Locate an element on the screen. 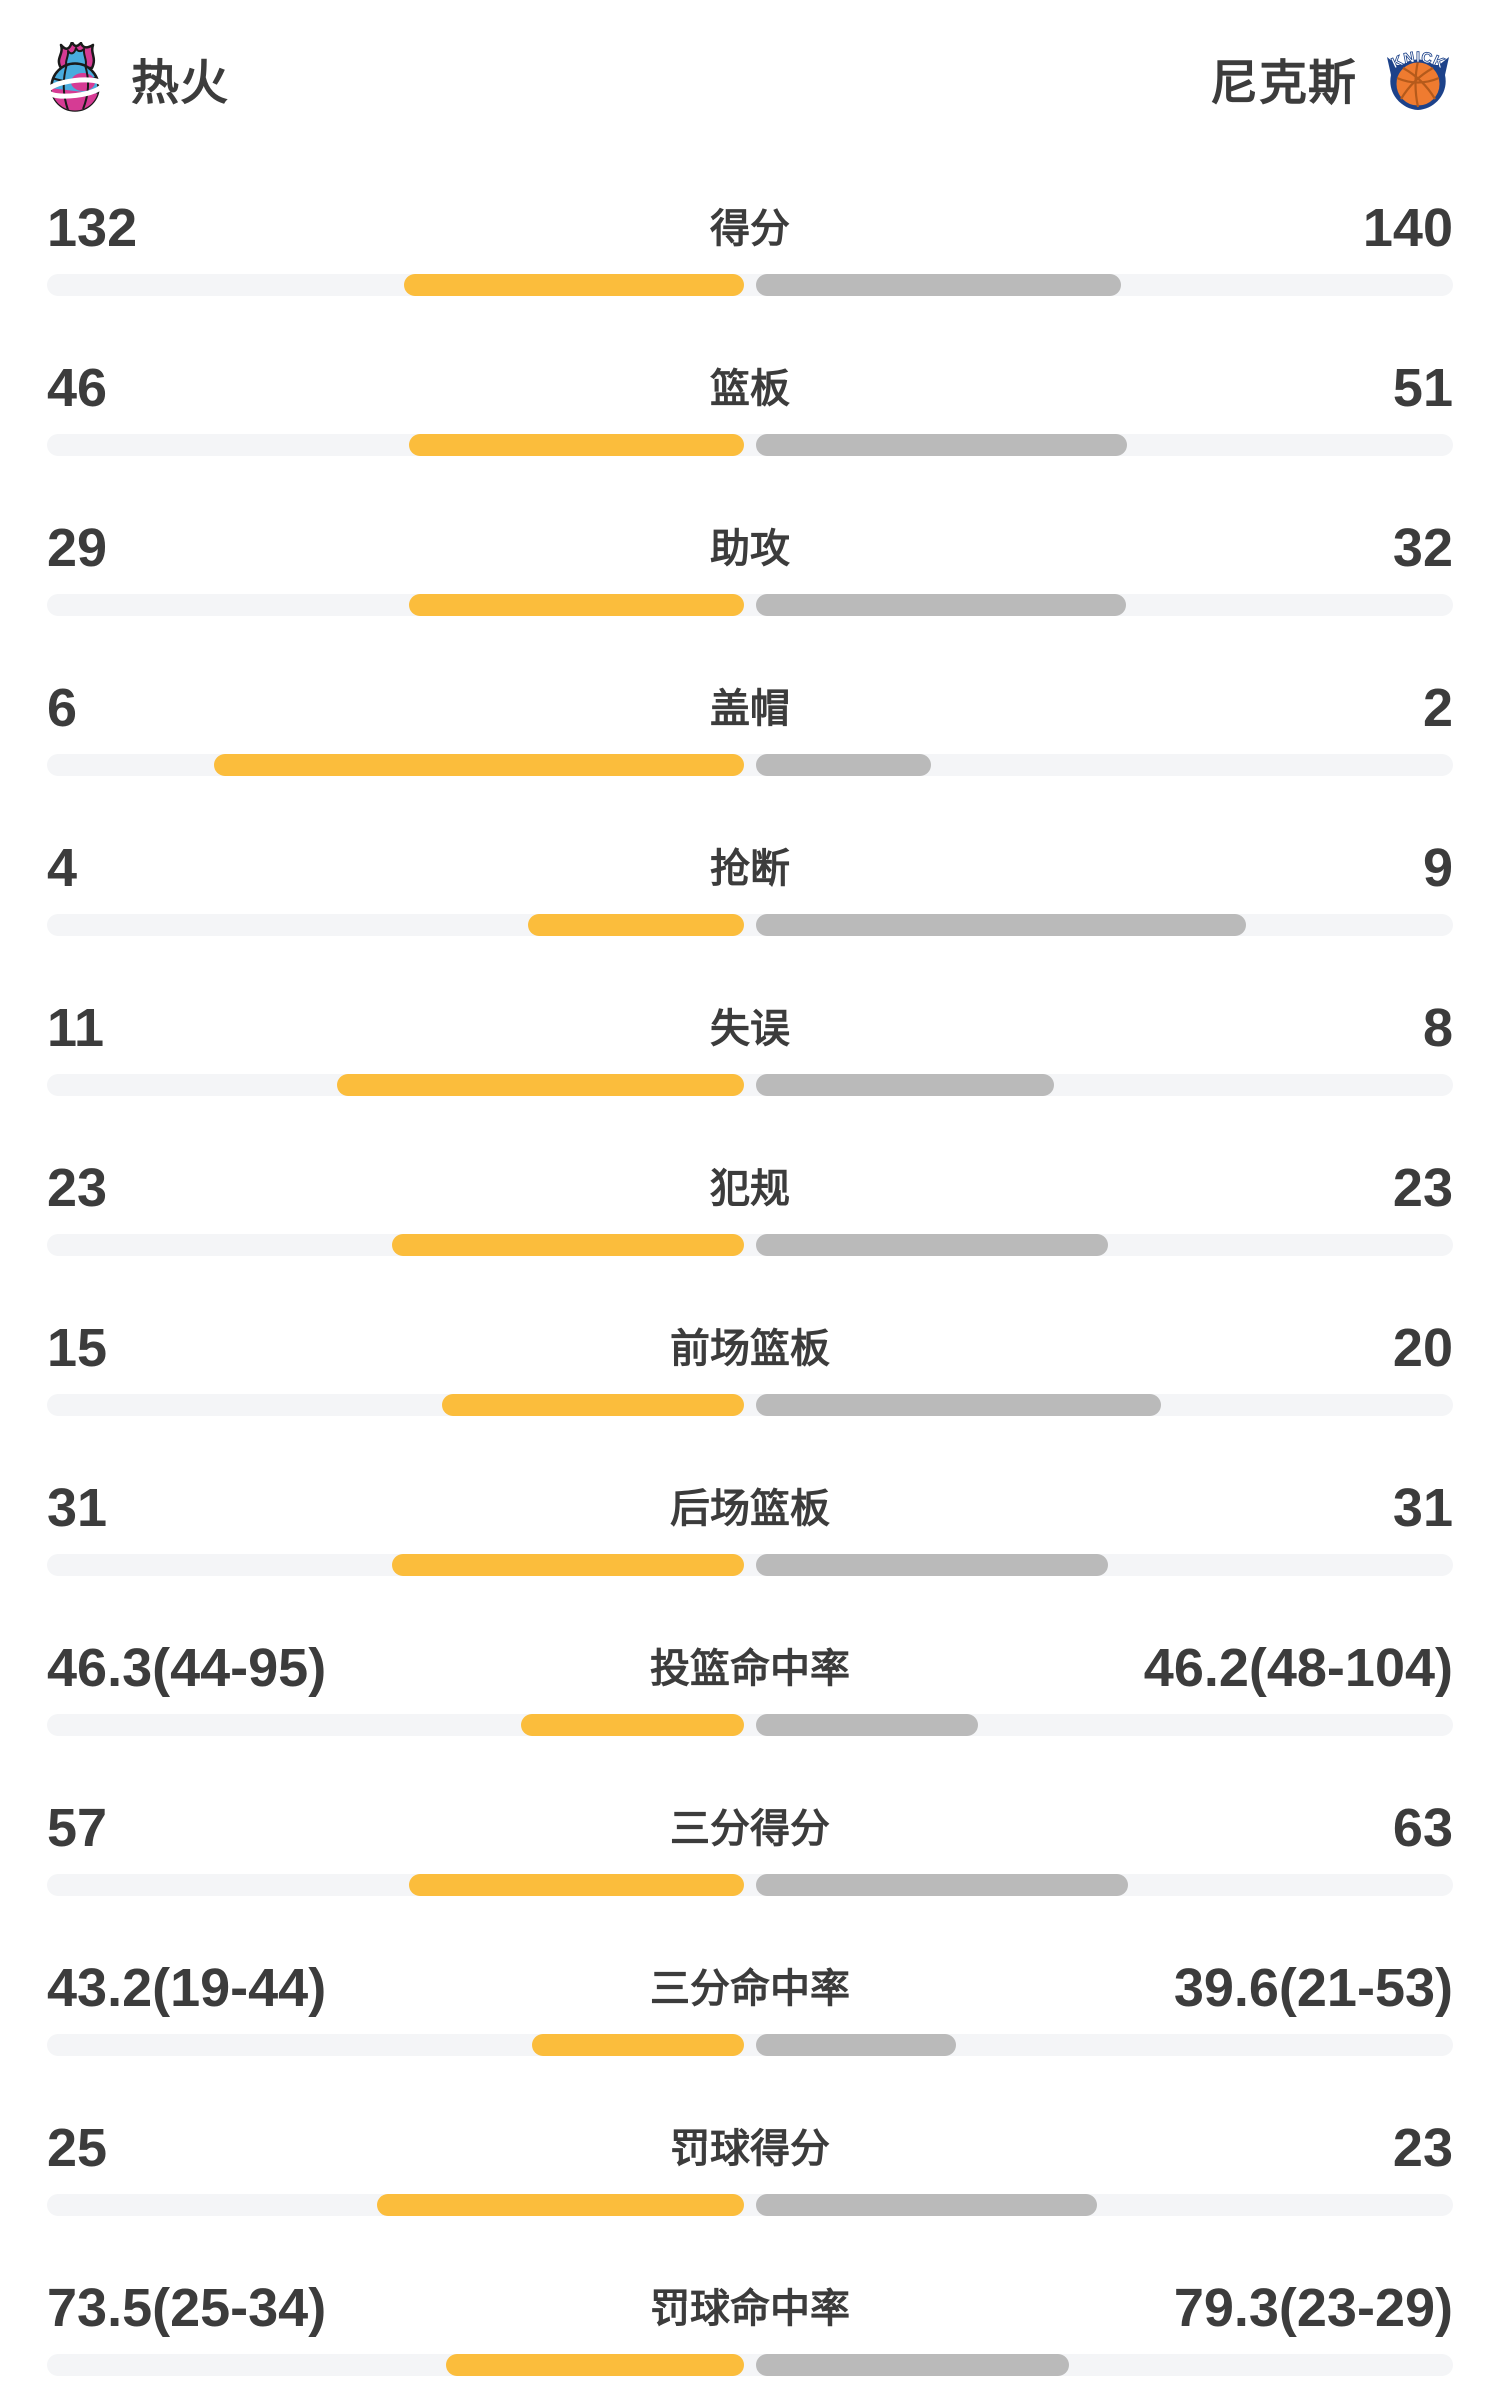 The width and height of the screenshot is (1500, 2400). stat-label: 抢断 is located at coordinates (750, 869).